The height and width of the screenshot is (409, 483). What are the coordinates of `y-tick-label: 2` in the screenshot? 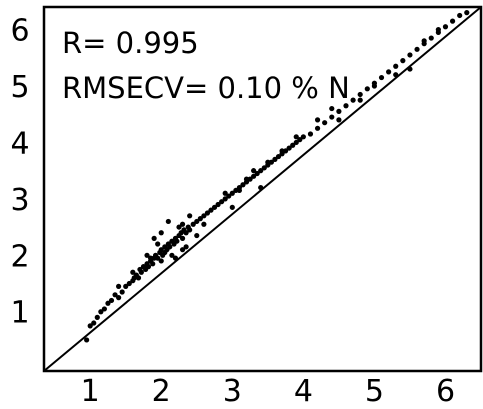 It's located at (19, 256).